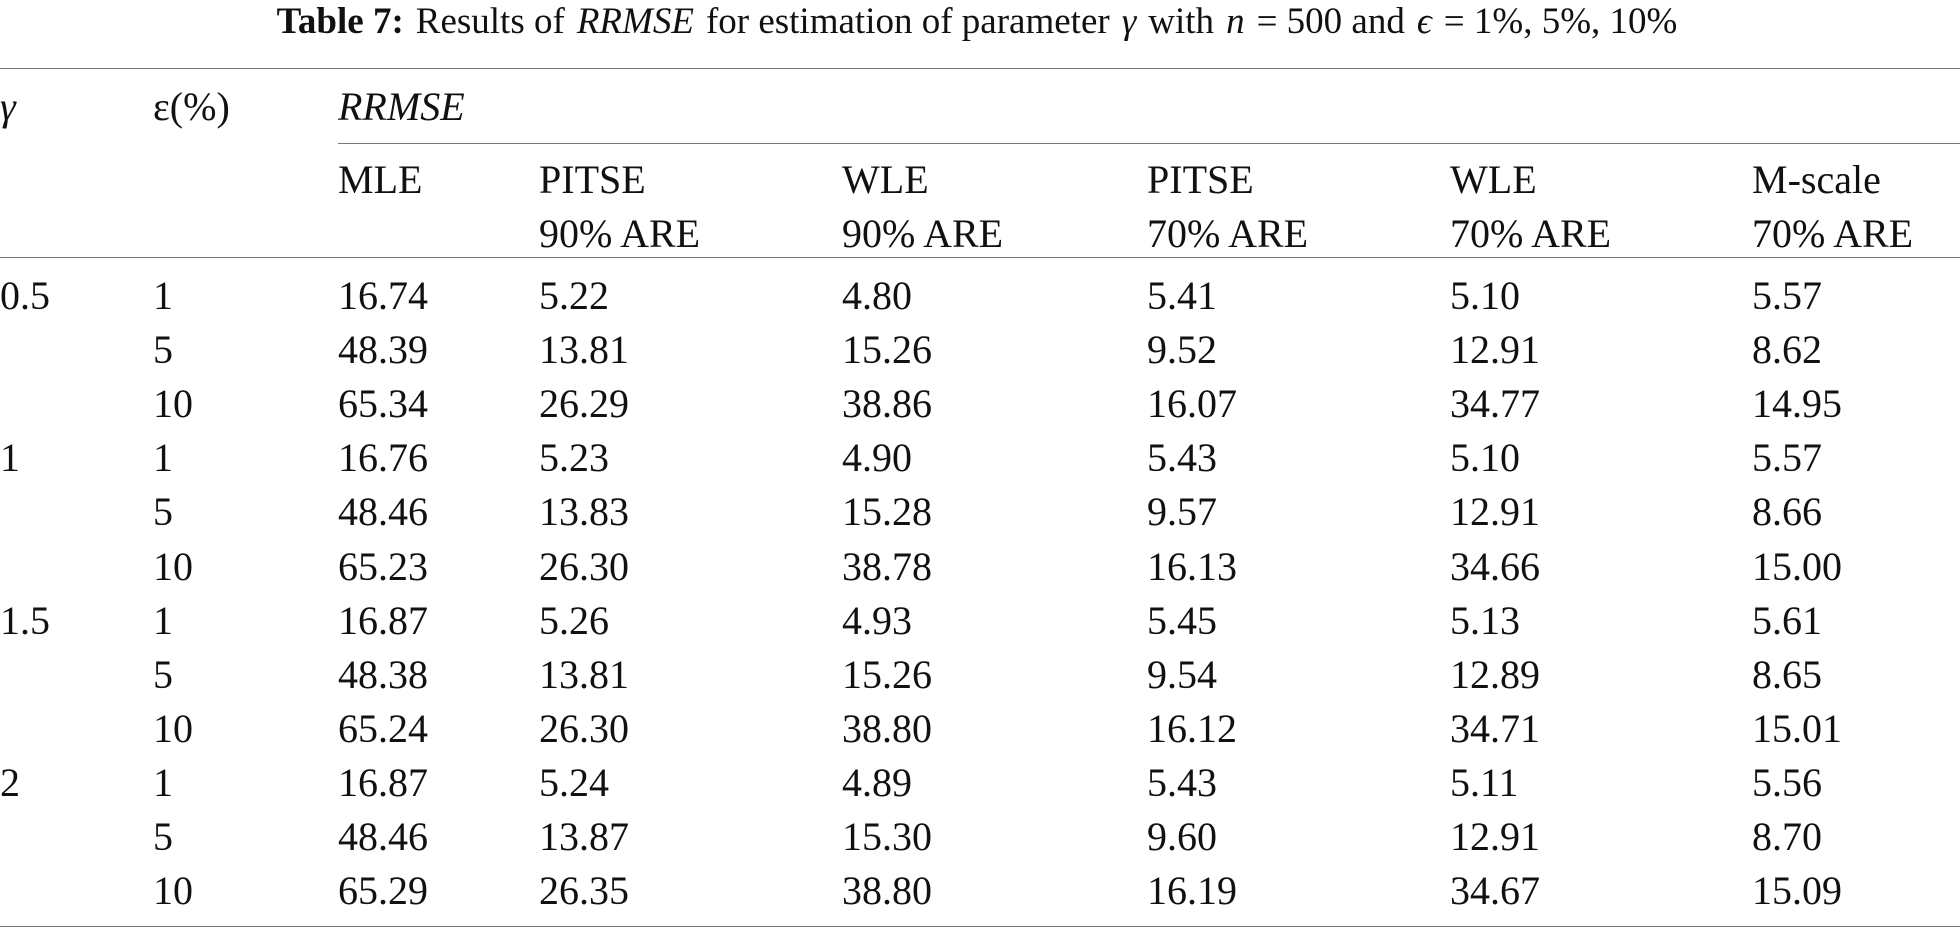  What do you see at coordinates (1495, 404) in the screenshot?
I see `value-cell: 34.77` at bounding box center [1495, 404].